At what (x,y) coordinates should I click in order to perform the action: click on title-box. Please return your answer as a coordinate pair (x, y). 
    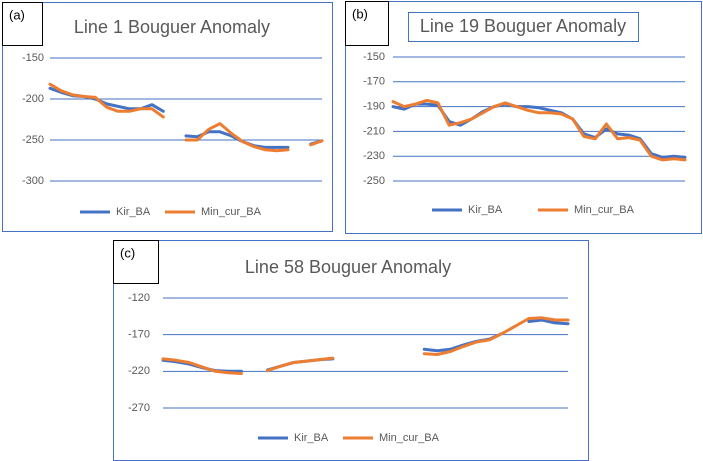
    Looking at the image, I should click on (523, 27).